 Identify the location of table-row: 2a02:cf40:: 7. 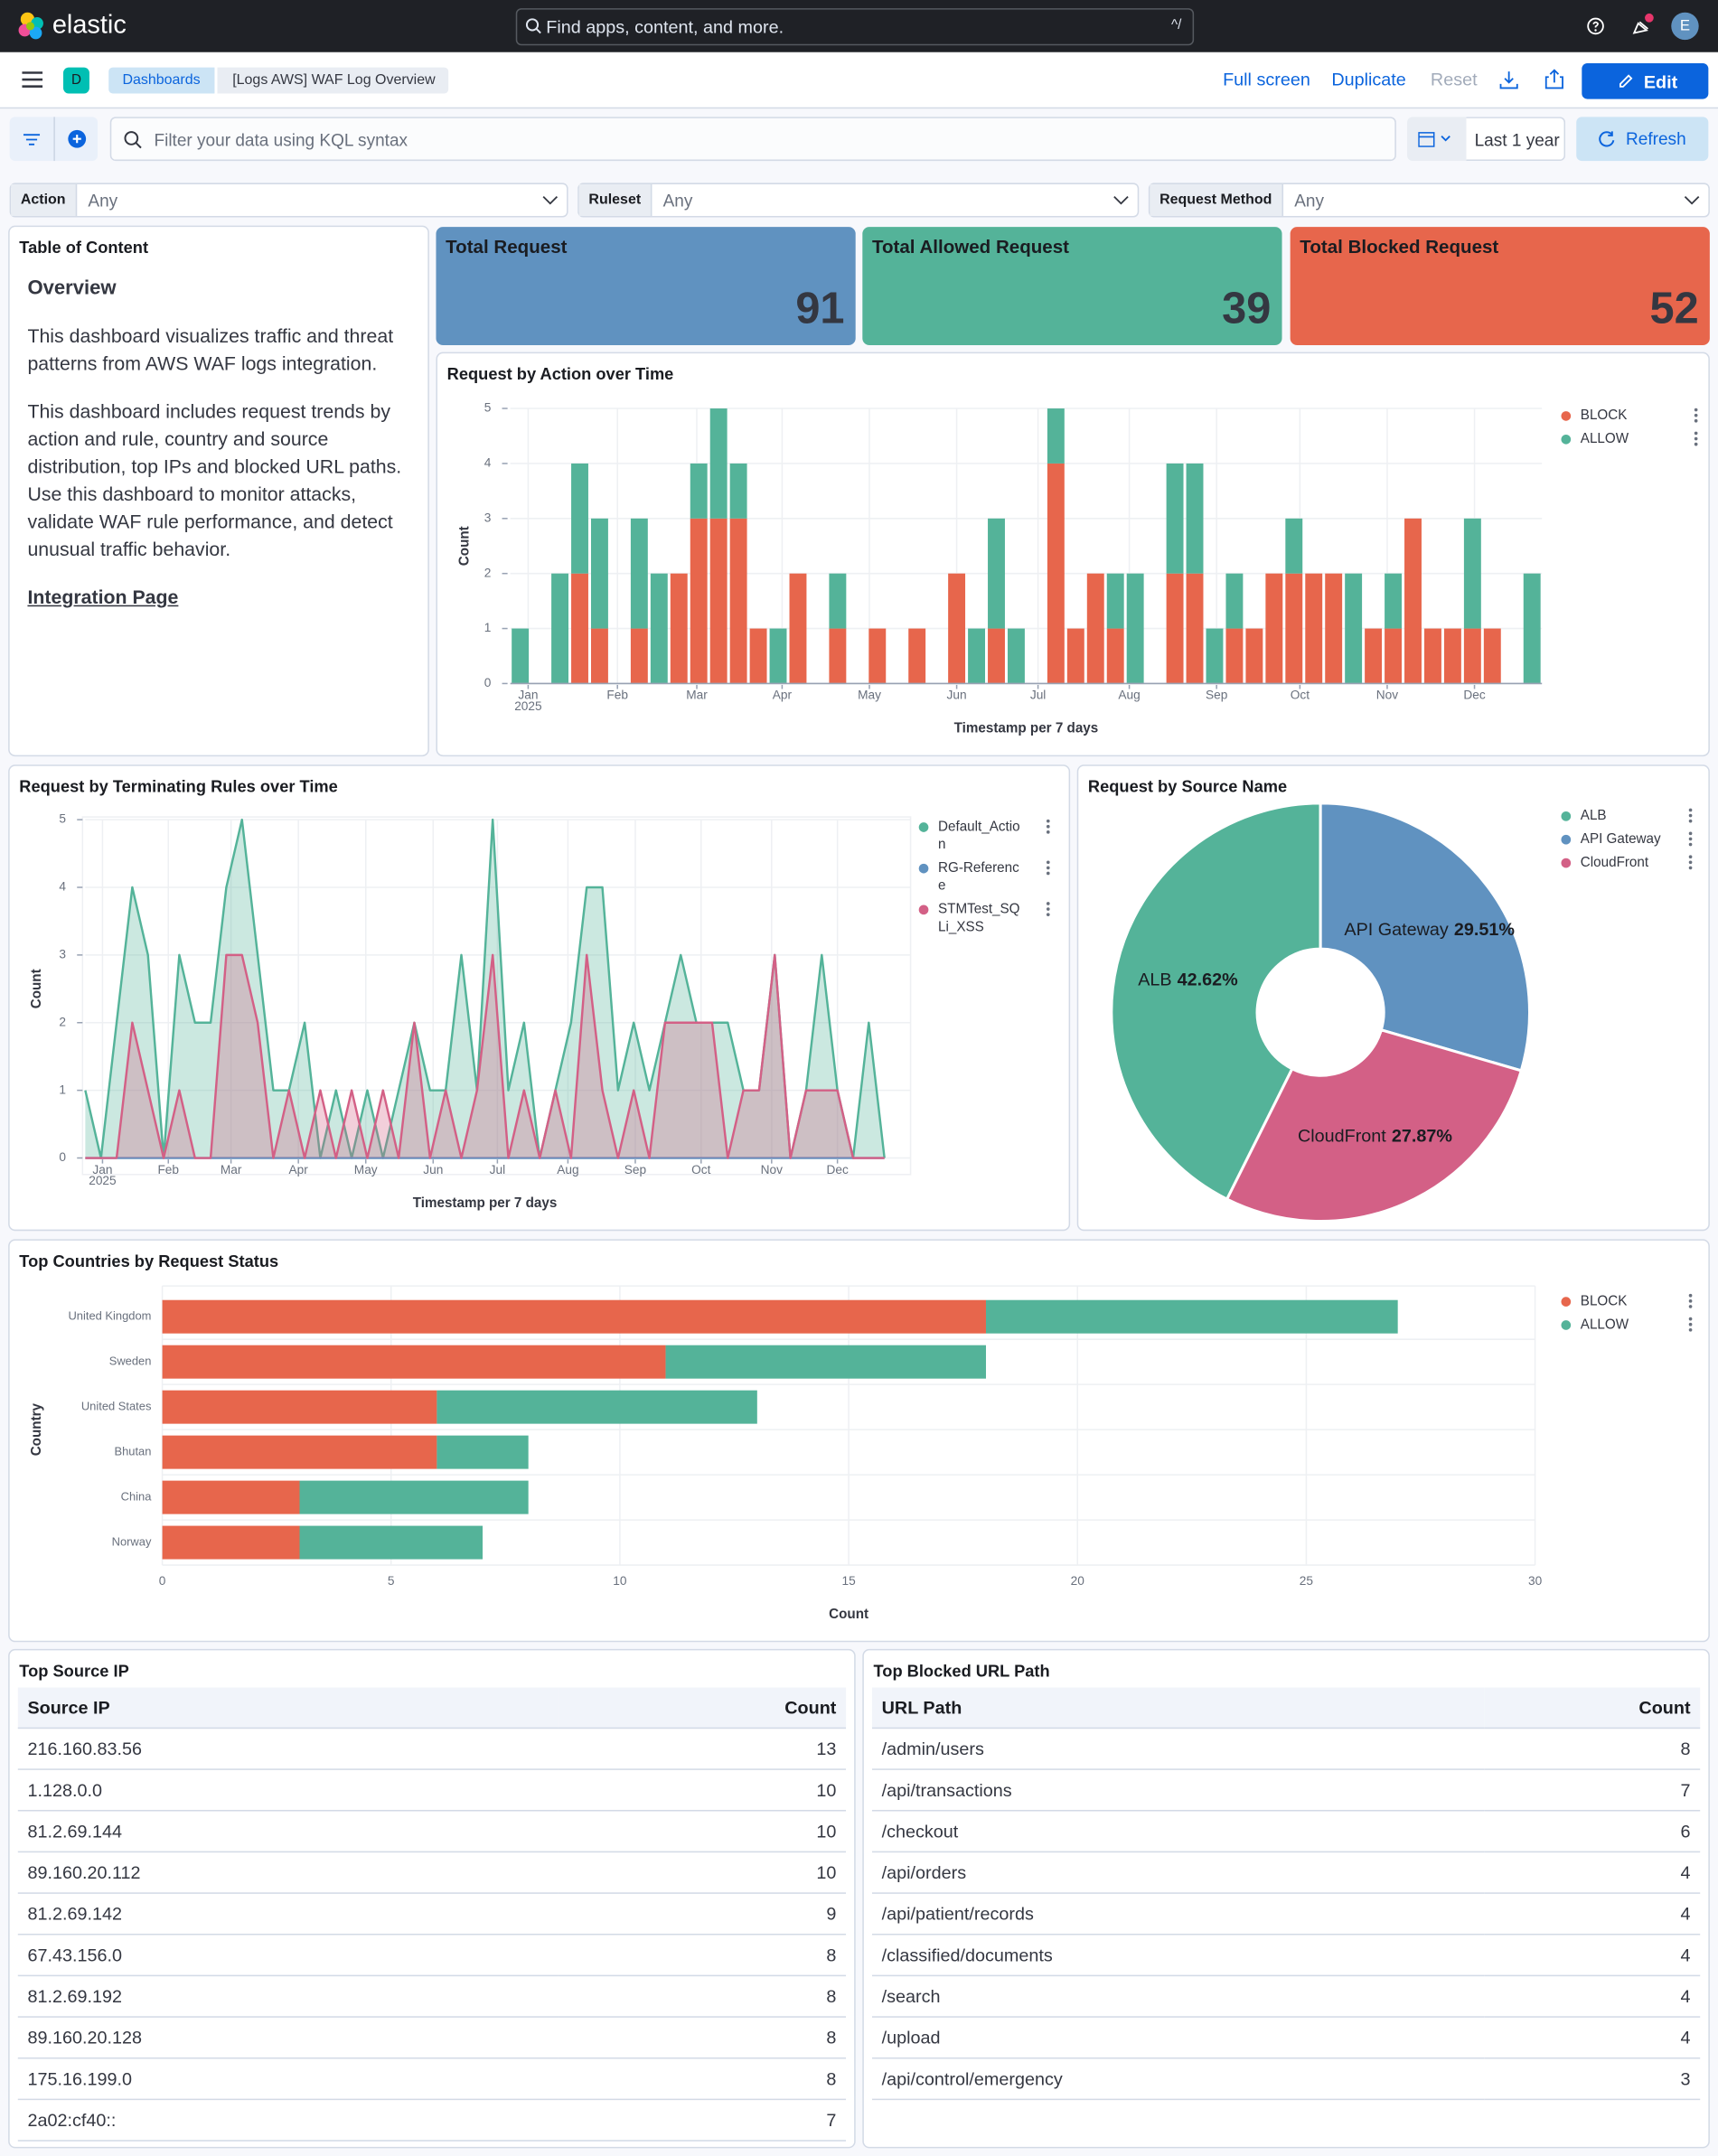
(432, 2121).